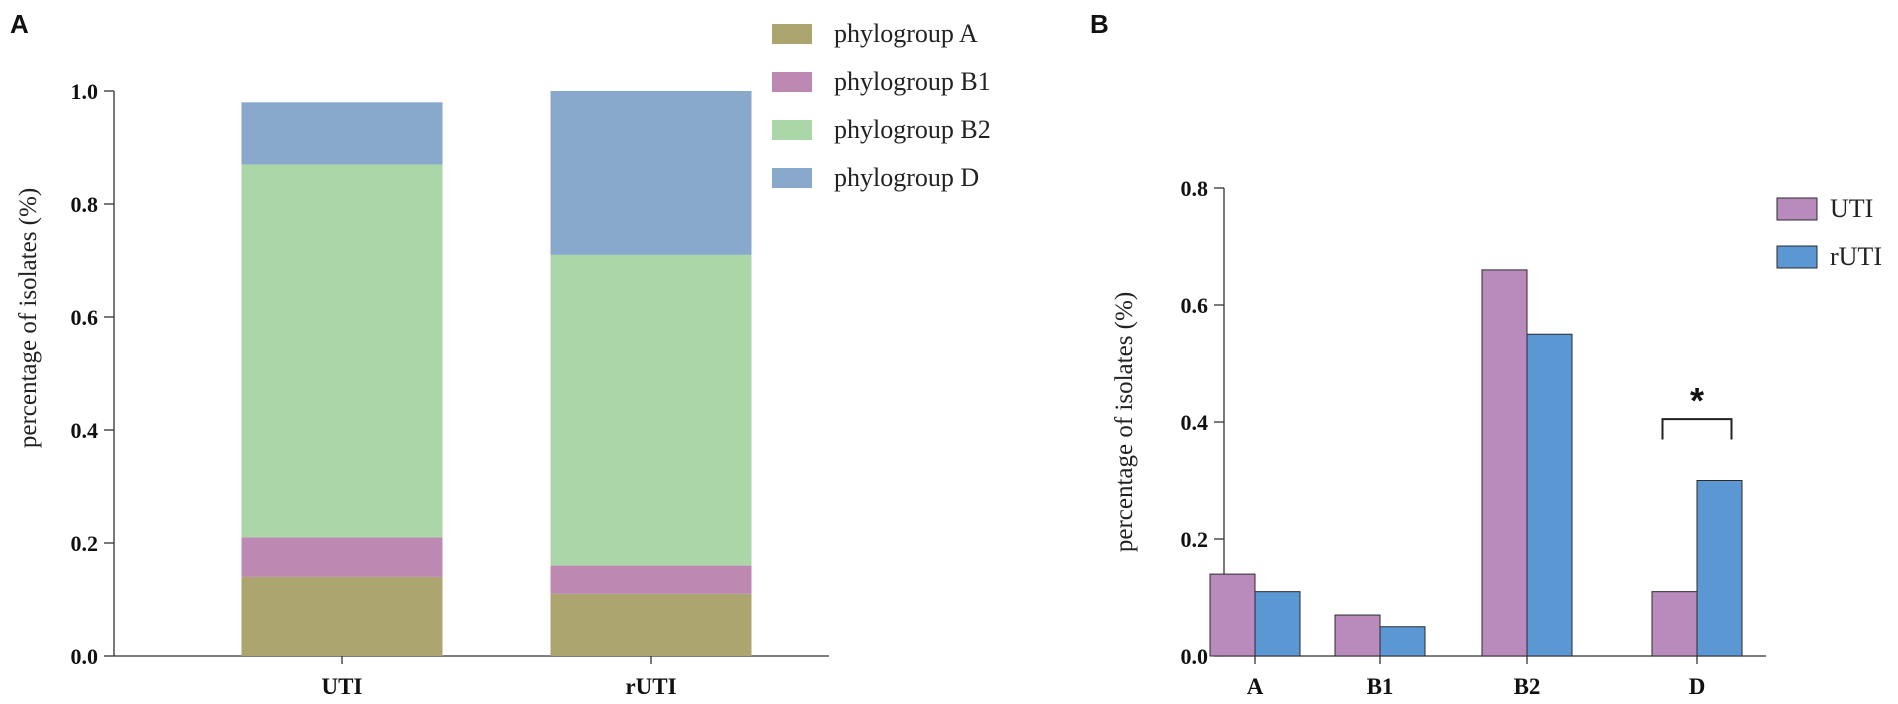  I want to click on y-axis-label-a: percentage of isolates (%), so click(28, 318).